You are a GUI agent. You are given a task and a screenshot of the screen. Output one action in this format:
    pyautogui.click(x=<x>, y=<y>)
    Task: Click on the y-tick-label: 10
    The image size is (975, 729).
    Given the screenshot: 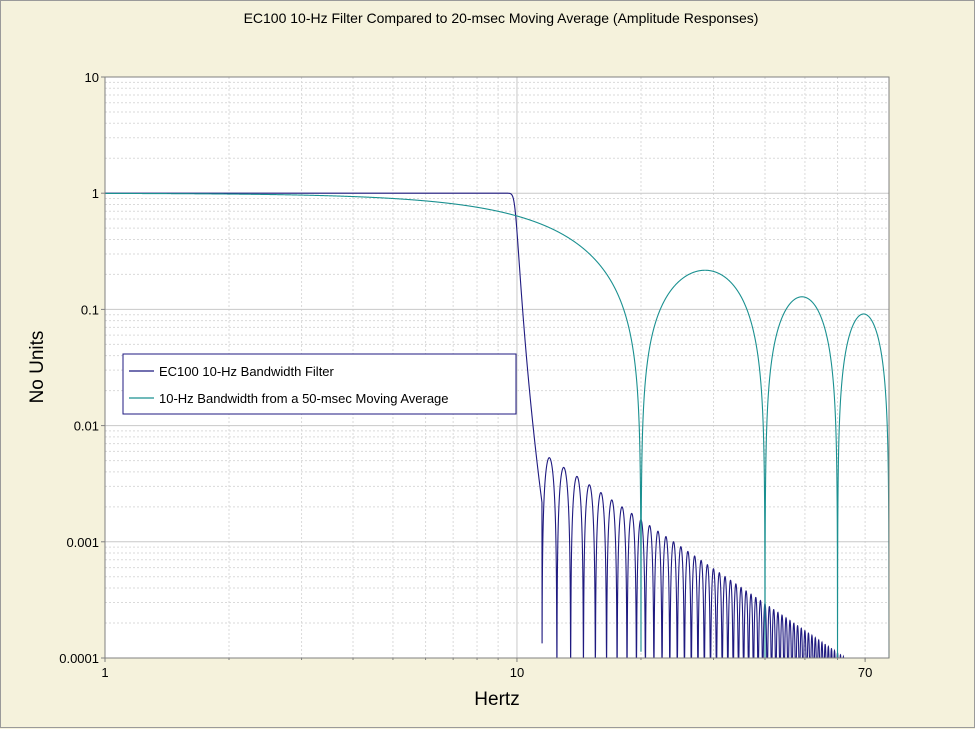 What is the action you would take?
    pyautogui.click(x=92, y=77)
    